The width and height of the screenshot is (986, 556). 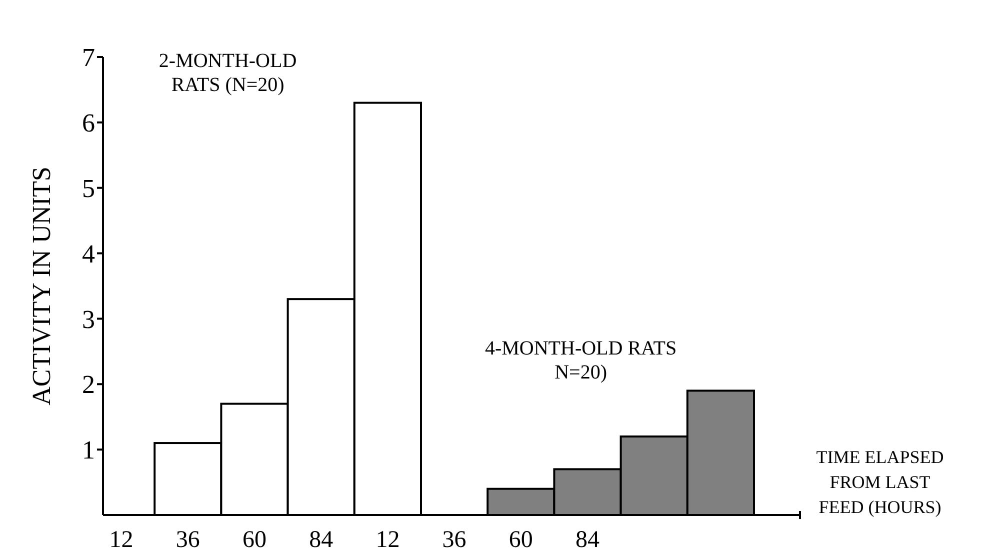 What do you see at coordinates (88, 123) in the screenshot?
I see `y-tick-label: 6` at bounding box center [88, 123].